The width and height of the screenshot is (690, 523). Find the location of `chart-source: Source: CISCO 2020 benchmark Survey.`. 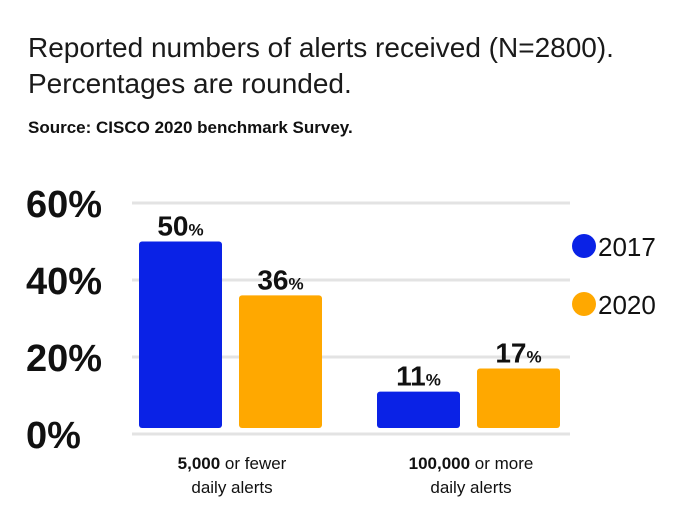

chart-source: Source: CISCO 2020 benchmark Survey. is located at coordinates (190, 127).